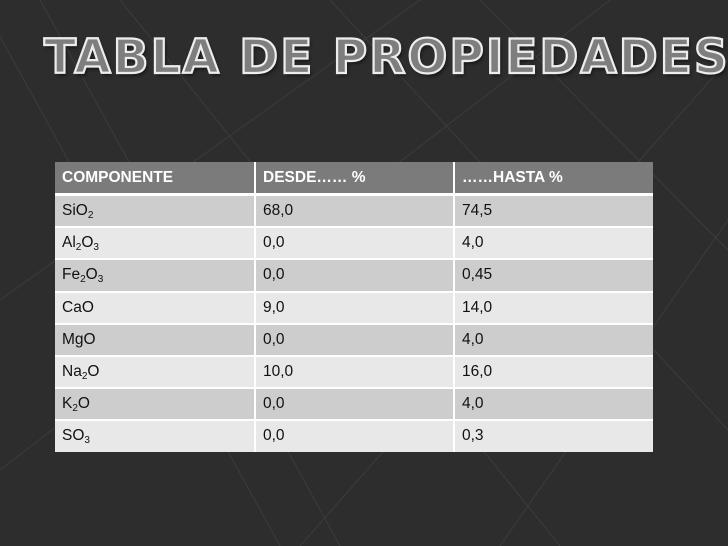  What do you see at coordinates (155, 405) in the screenshot?
I see `cell-component: K2O` at bounding box center [155, 405].